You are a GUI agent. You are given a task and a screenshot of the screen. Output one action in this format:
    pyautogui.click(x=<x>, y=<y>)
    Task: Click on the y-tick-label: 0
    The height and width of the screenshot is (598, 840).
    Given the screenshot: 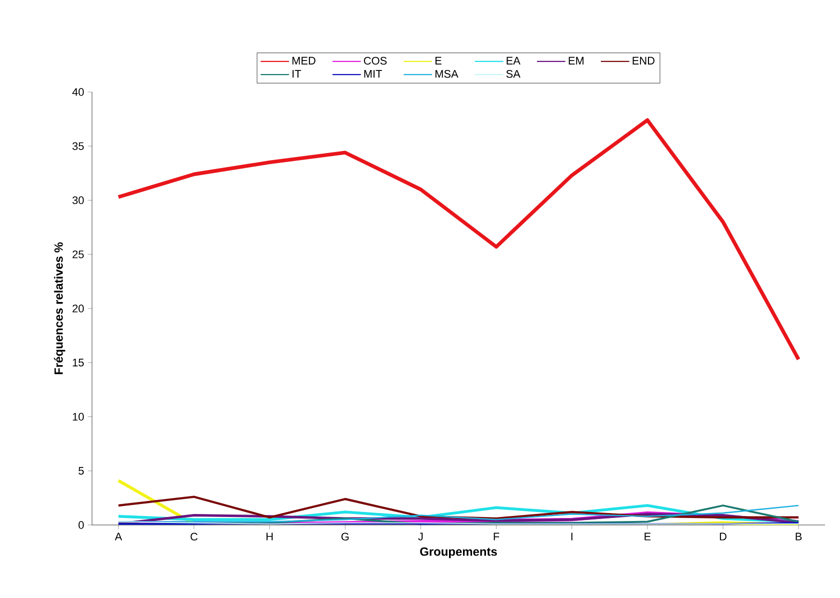 What is the action you would take?
    pyautogui.click(x=81, y=525)
    